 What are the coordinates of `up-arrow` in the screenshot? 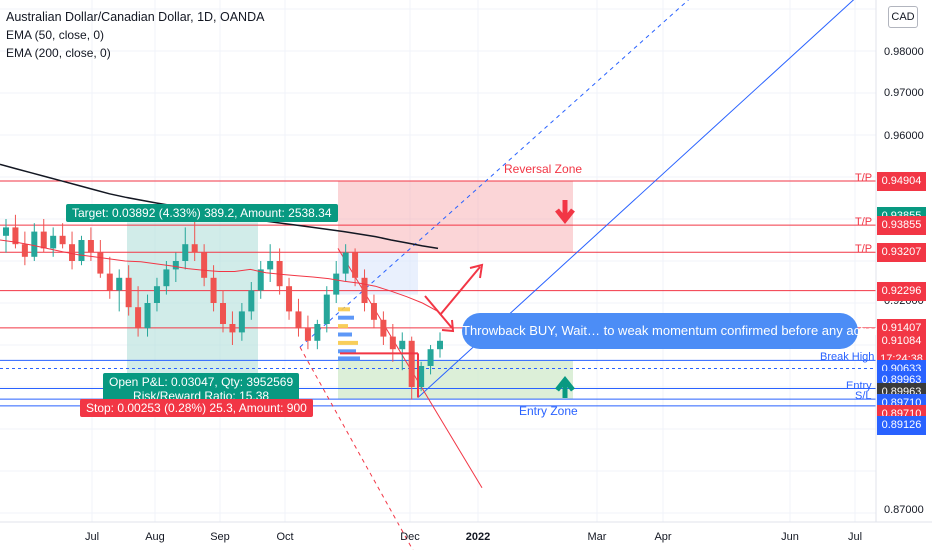 It's located at (565, 386).